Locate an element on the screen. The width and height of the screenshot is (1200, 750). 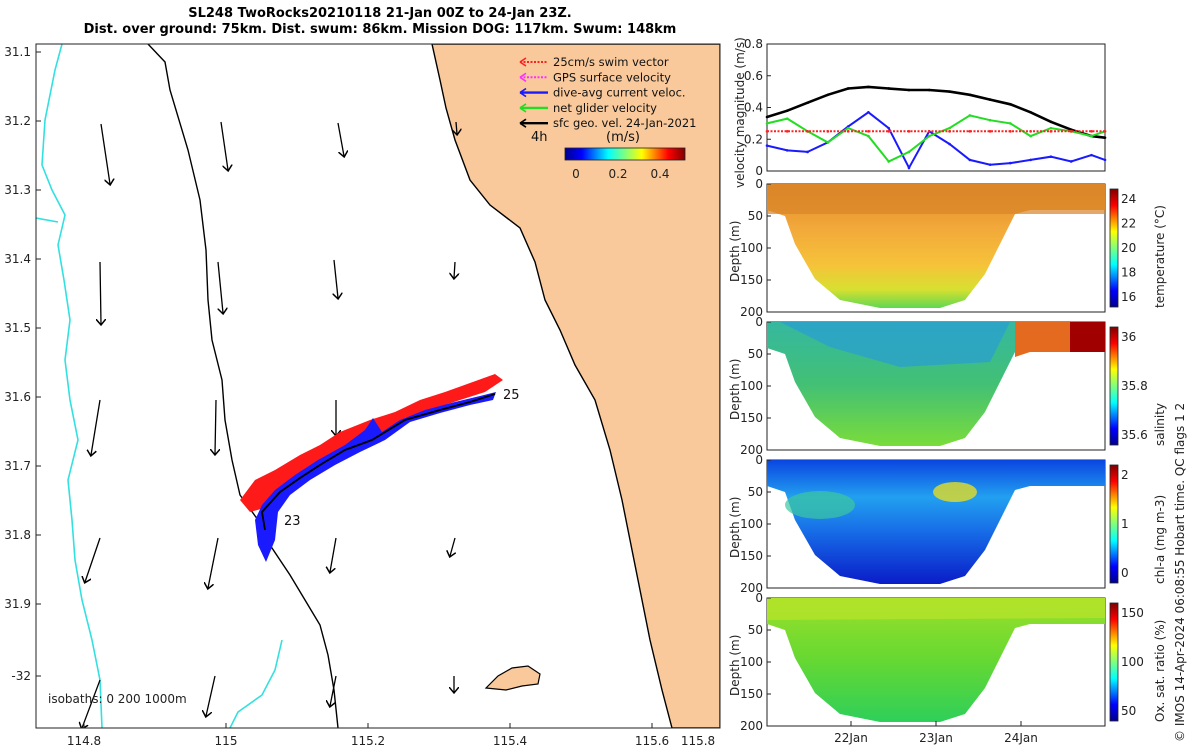
map-xtick-4: 115.6 is located at coordinates (652, 741).